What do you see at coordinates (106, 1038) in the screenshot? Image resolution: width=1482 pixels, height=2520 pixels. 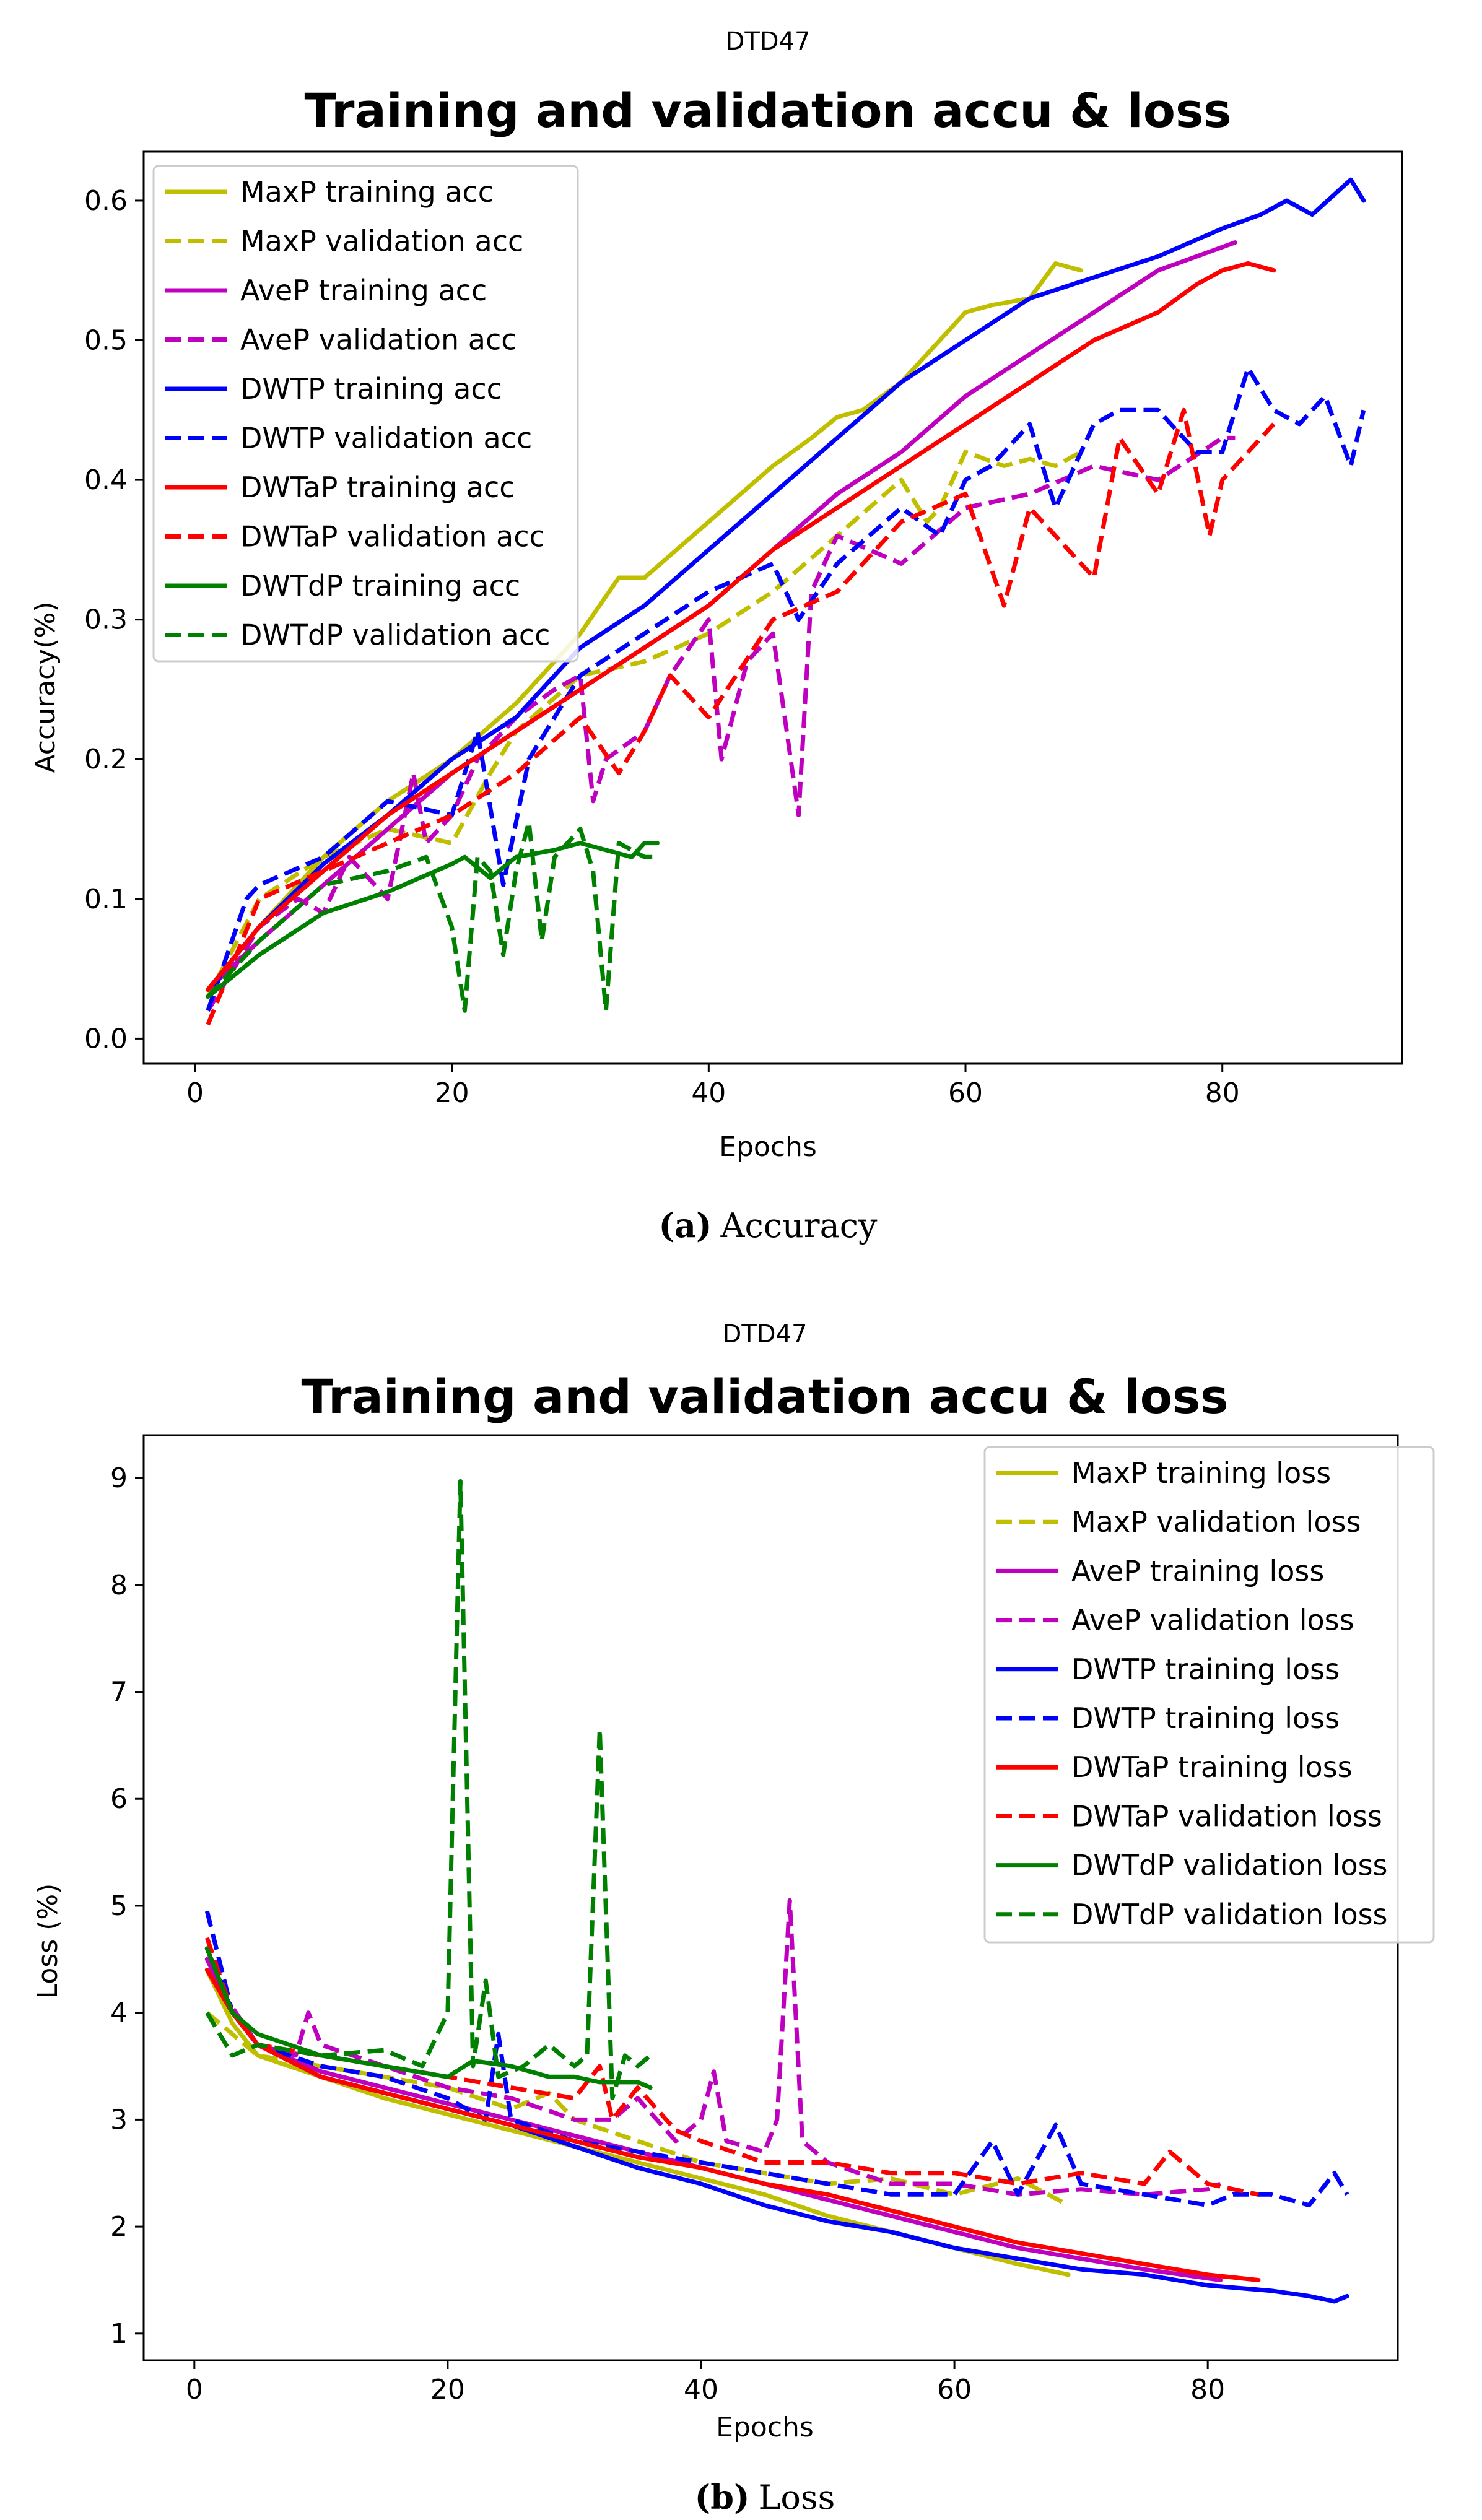 I see `y-tick-label: 0.0` at bounding box center [106, 1038].